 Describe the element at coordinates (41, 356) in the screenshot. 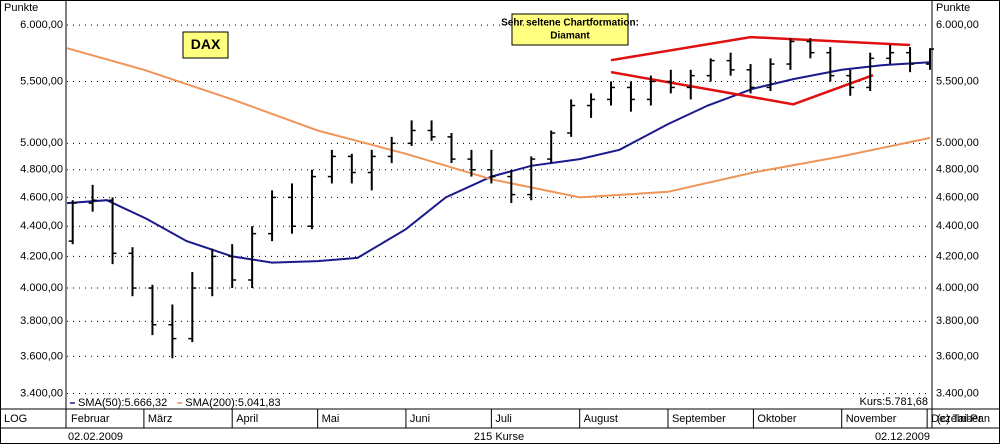

I see `y-tick-label: 3.600,00` at that location.